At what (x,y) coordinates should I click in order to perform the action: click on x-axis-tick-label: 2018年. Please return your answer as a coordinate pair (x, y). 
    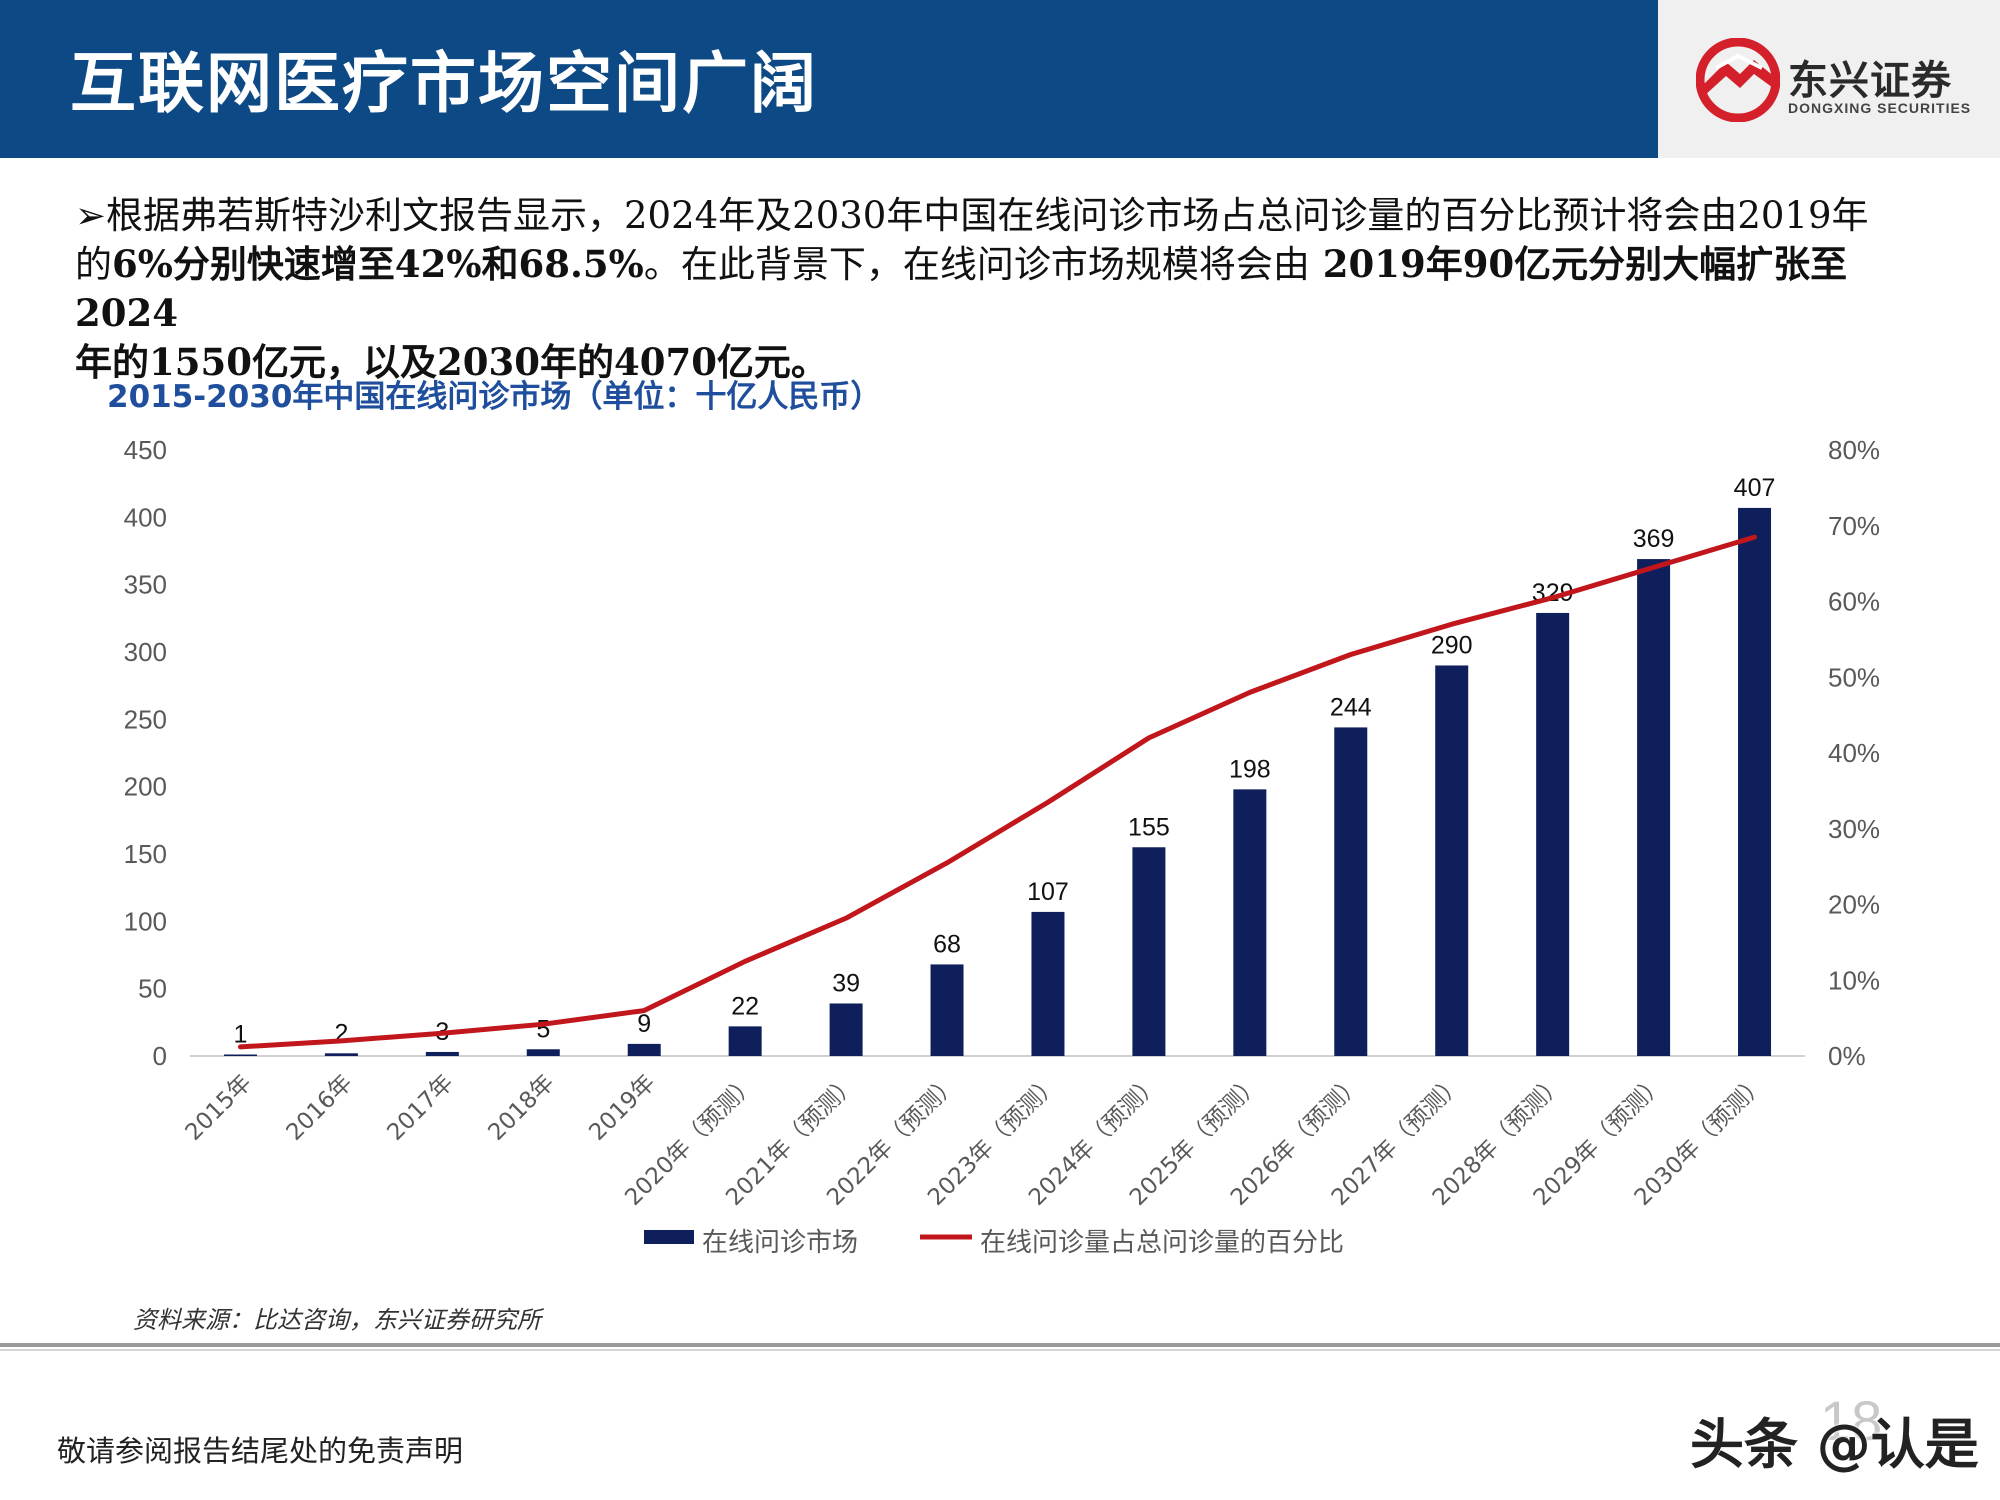
    Looking at the image, I should click on (521, 1108).